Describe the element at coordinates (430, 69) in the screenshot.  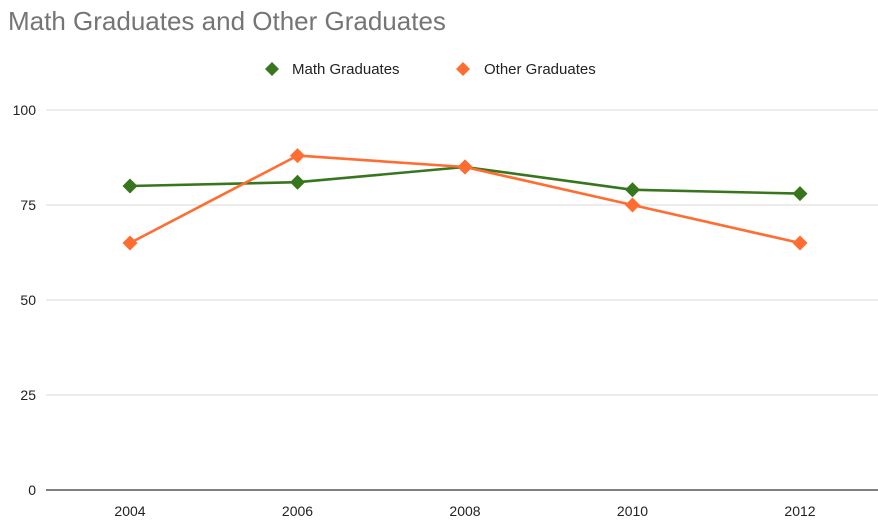
I see `legend: Math Graduates Other Graduates` at that location.